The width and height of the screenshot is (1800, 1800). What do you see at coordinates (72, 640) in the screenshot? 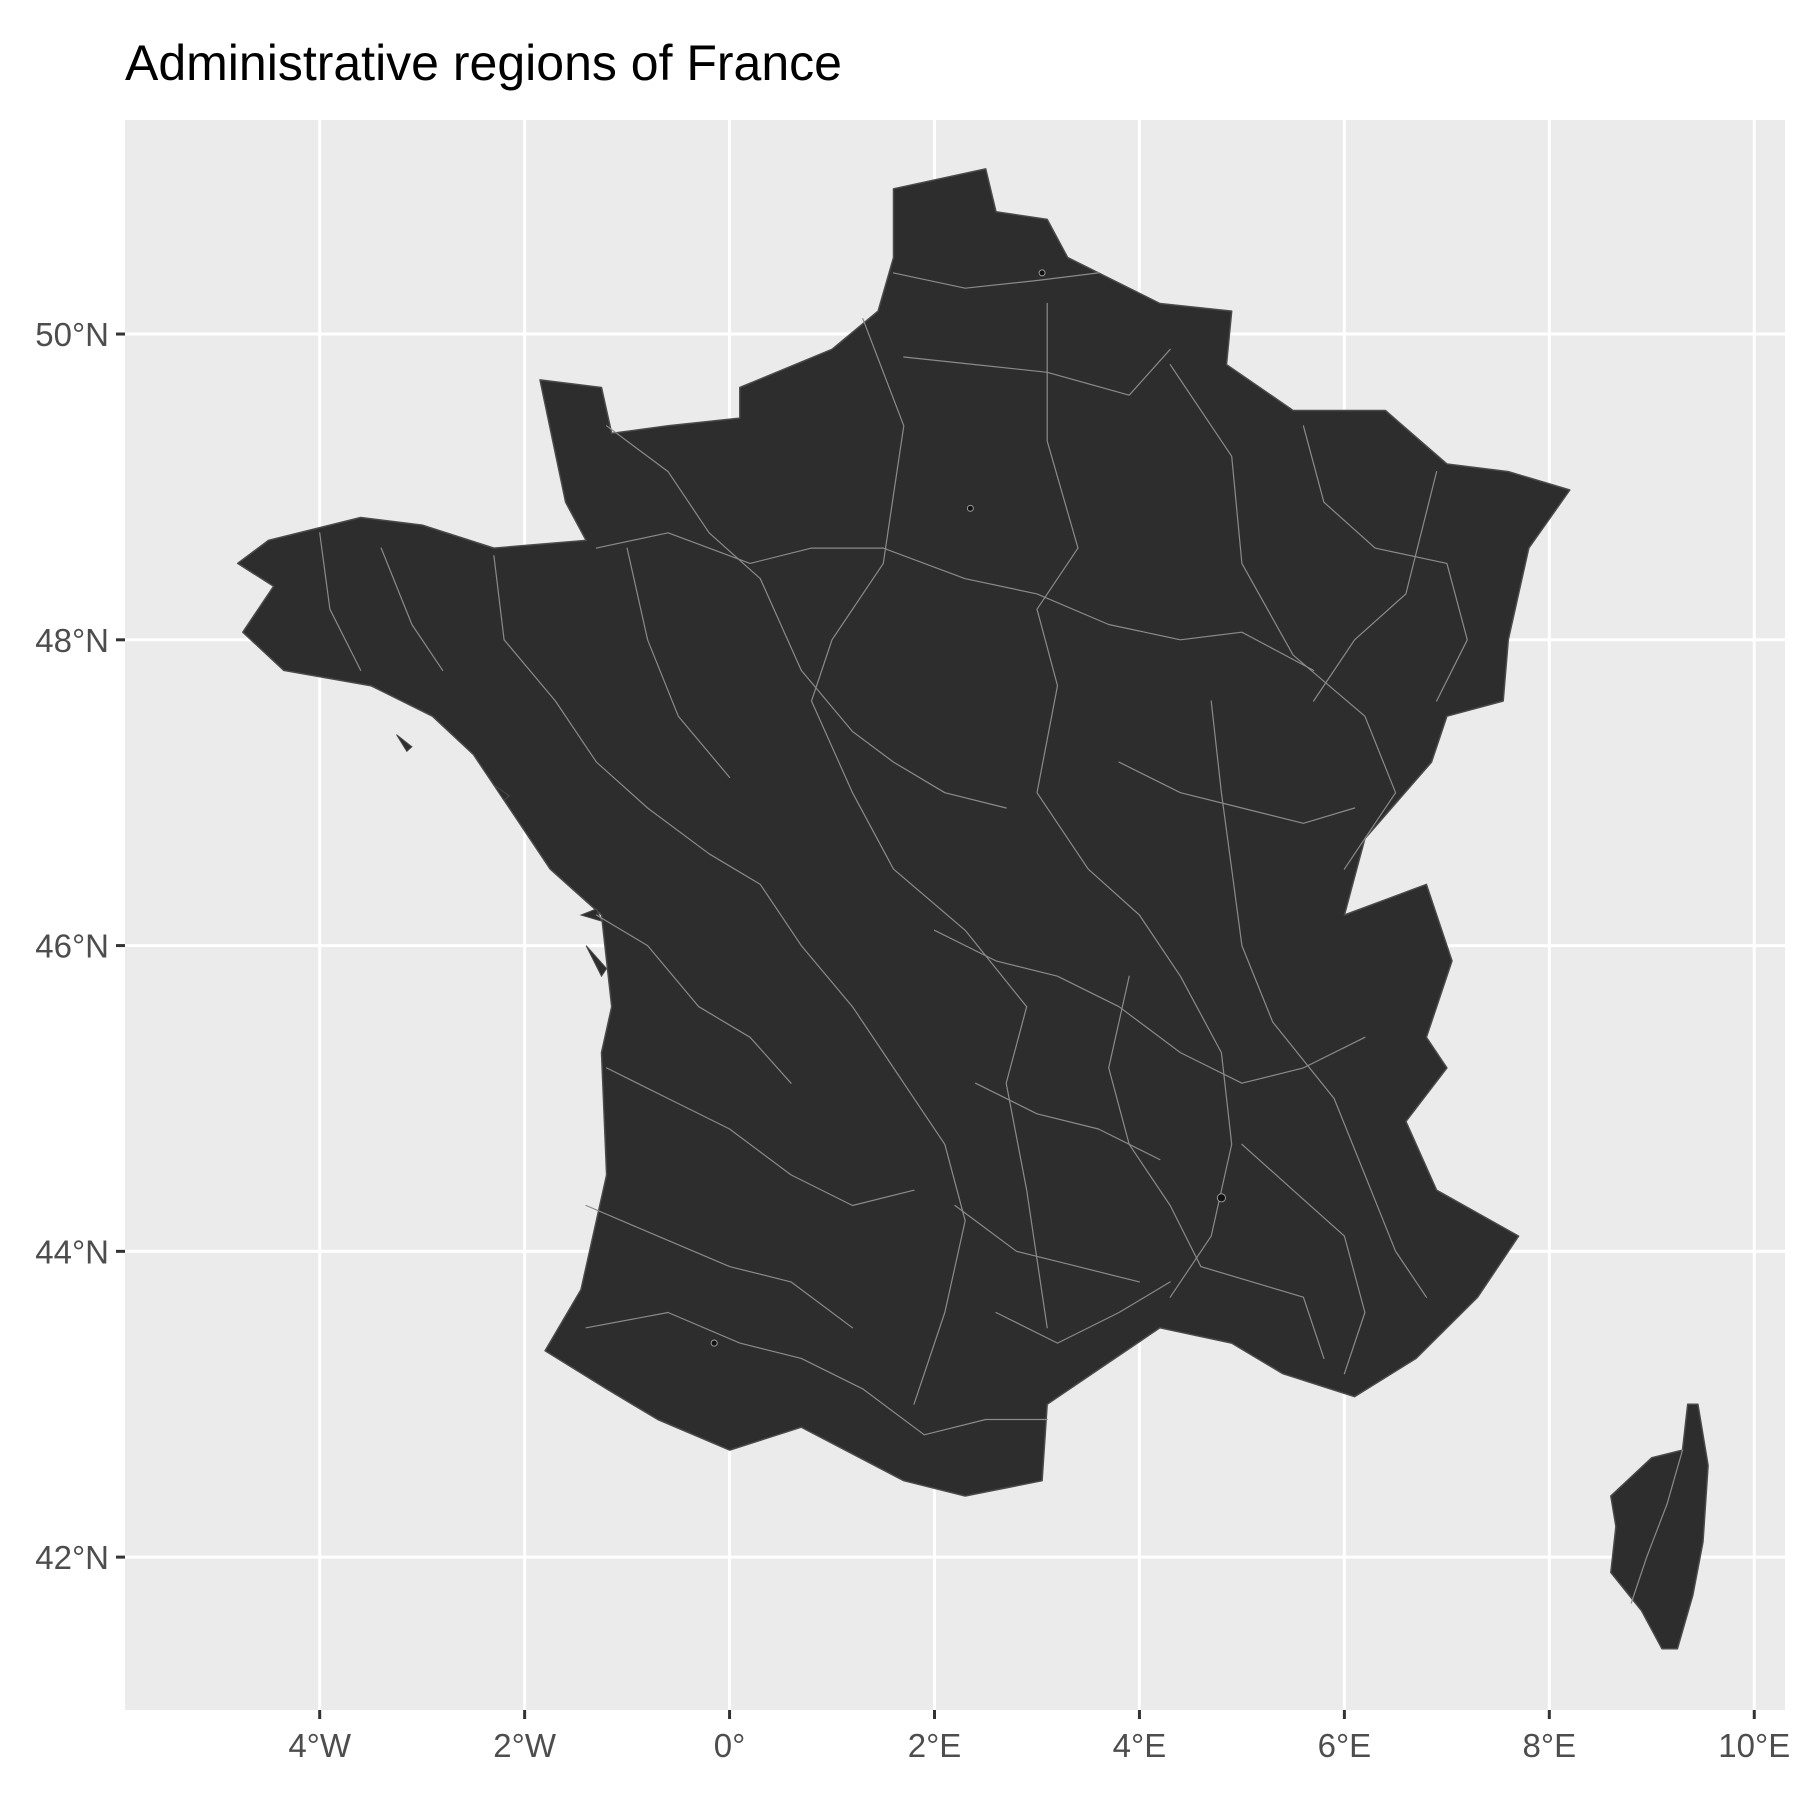
I see `y-tick-label: 48°N` at bounding box center [72, 640].